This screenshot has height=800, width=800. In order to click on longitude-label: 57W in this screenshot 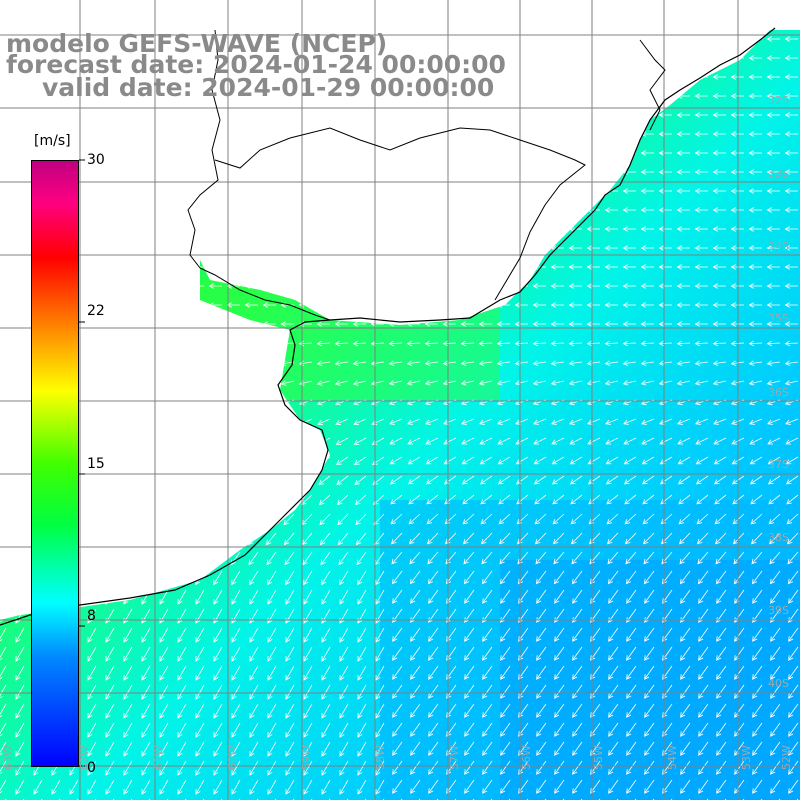, I will do `click(454, 757)`.